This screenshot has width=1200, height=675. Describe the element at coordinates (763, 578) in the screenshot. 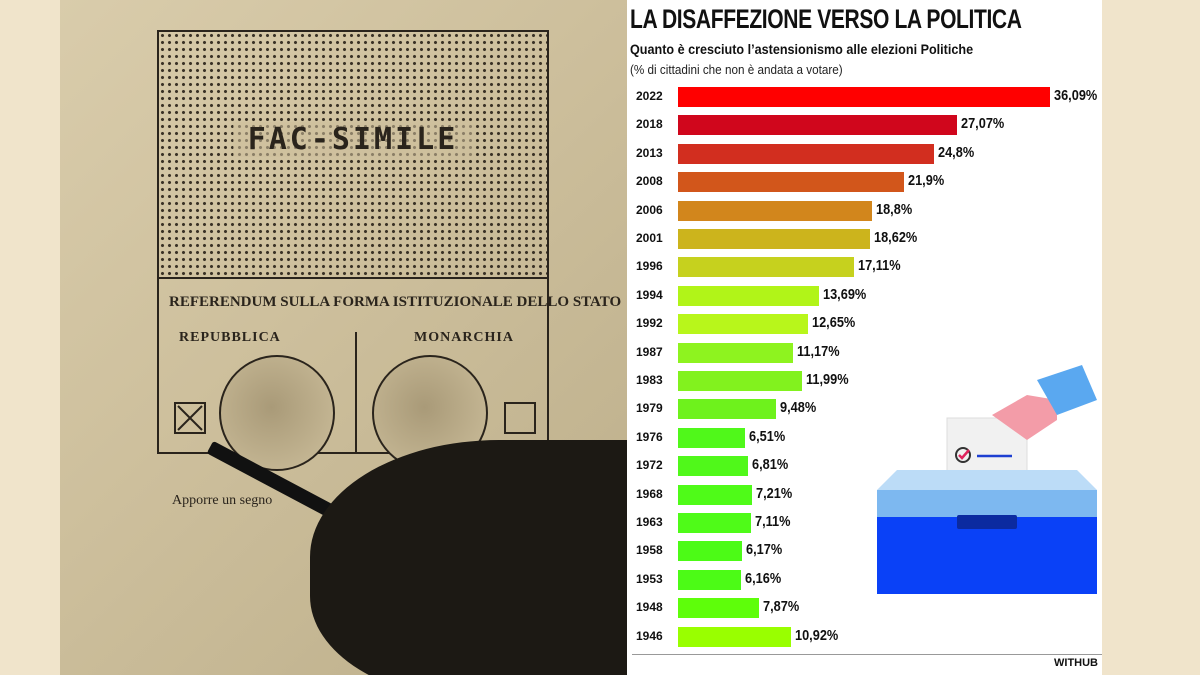

I see `value-label: 6,16%` at that location.